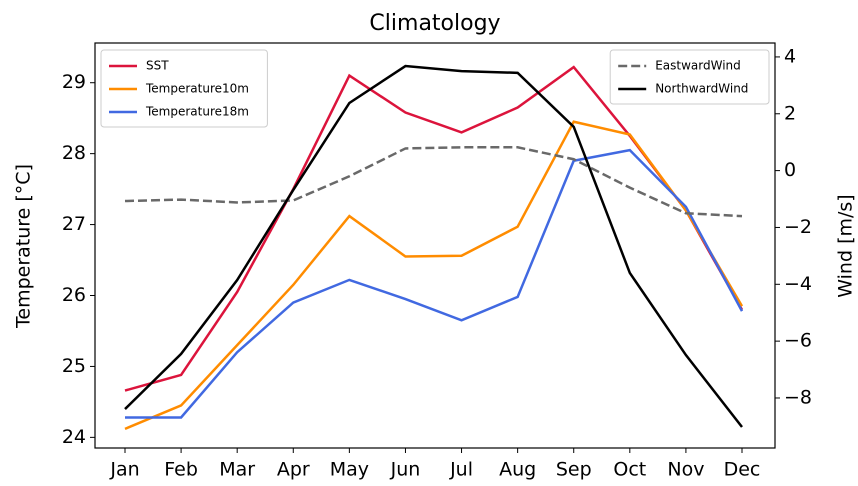 This screenshot has width=858, height=486. What do you see at coordinates (74, 295) in the screenshot?
I see `y-tick-label: 26` at bounding box center [74, 295].